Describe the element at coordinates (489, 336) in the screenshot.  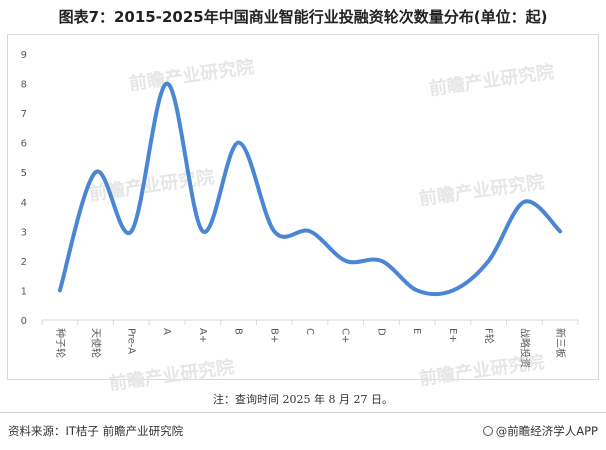
I see `x-tick-label: F轮` at that location.